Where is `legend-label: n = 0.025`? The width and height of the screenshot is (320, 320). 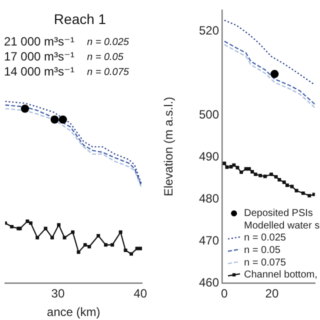 legend-label: n = 0.025 is located at coordinates (265, 238).